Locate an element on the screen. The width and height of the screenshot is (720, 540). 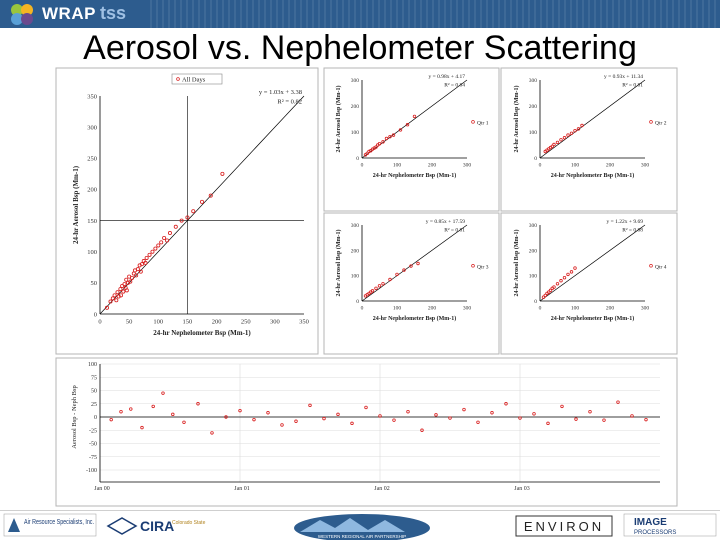
svg-text: CIRA is located at coordinates (157, 526).